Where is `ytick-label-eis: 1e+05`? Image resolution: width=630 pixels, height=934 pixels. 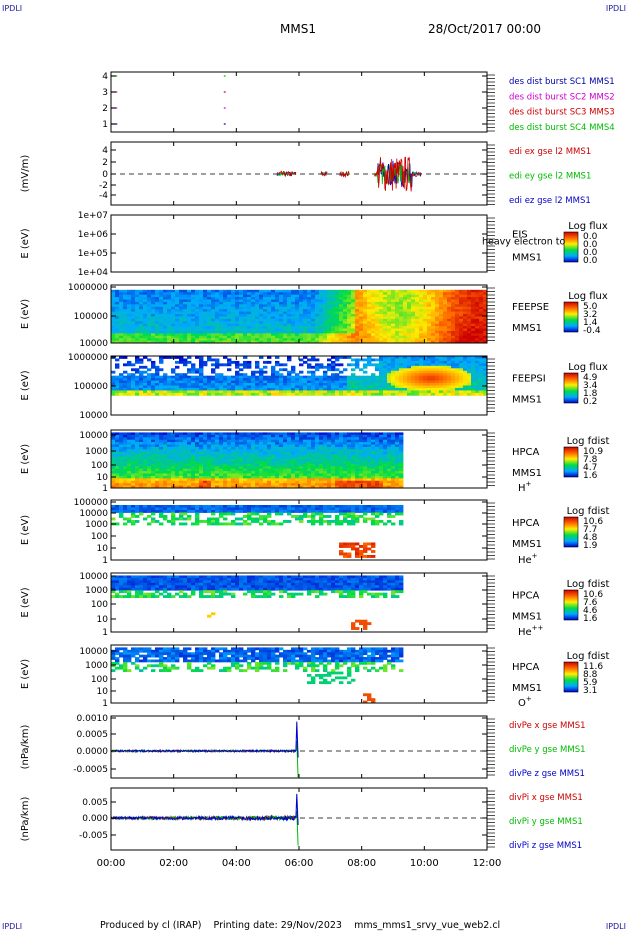 ytick-label-eis: 1e+05 is located at coordinates (93, 254).